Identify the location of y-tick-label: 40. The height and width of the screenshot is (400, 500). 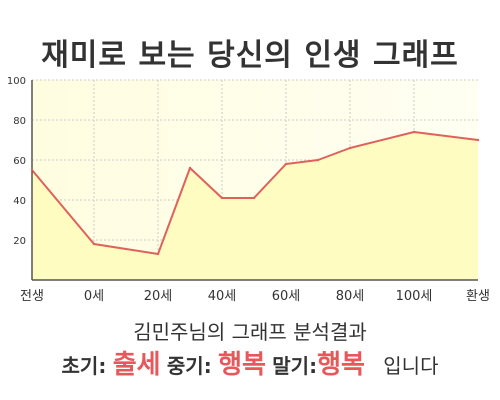
(19, 201).